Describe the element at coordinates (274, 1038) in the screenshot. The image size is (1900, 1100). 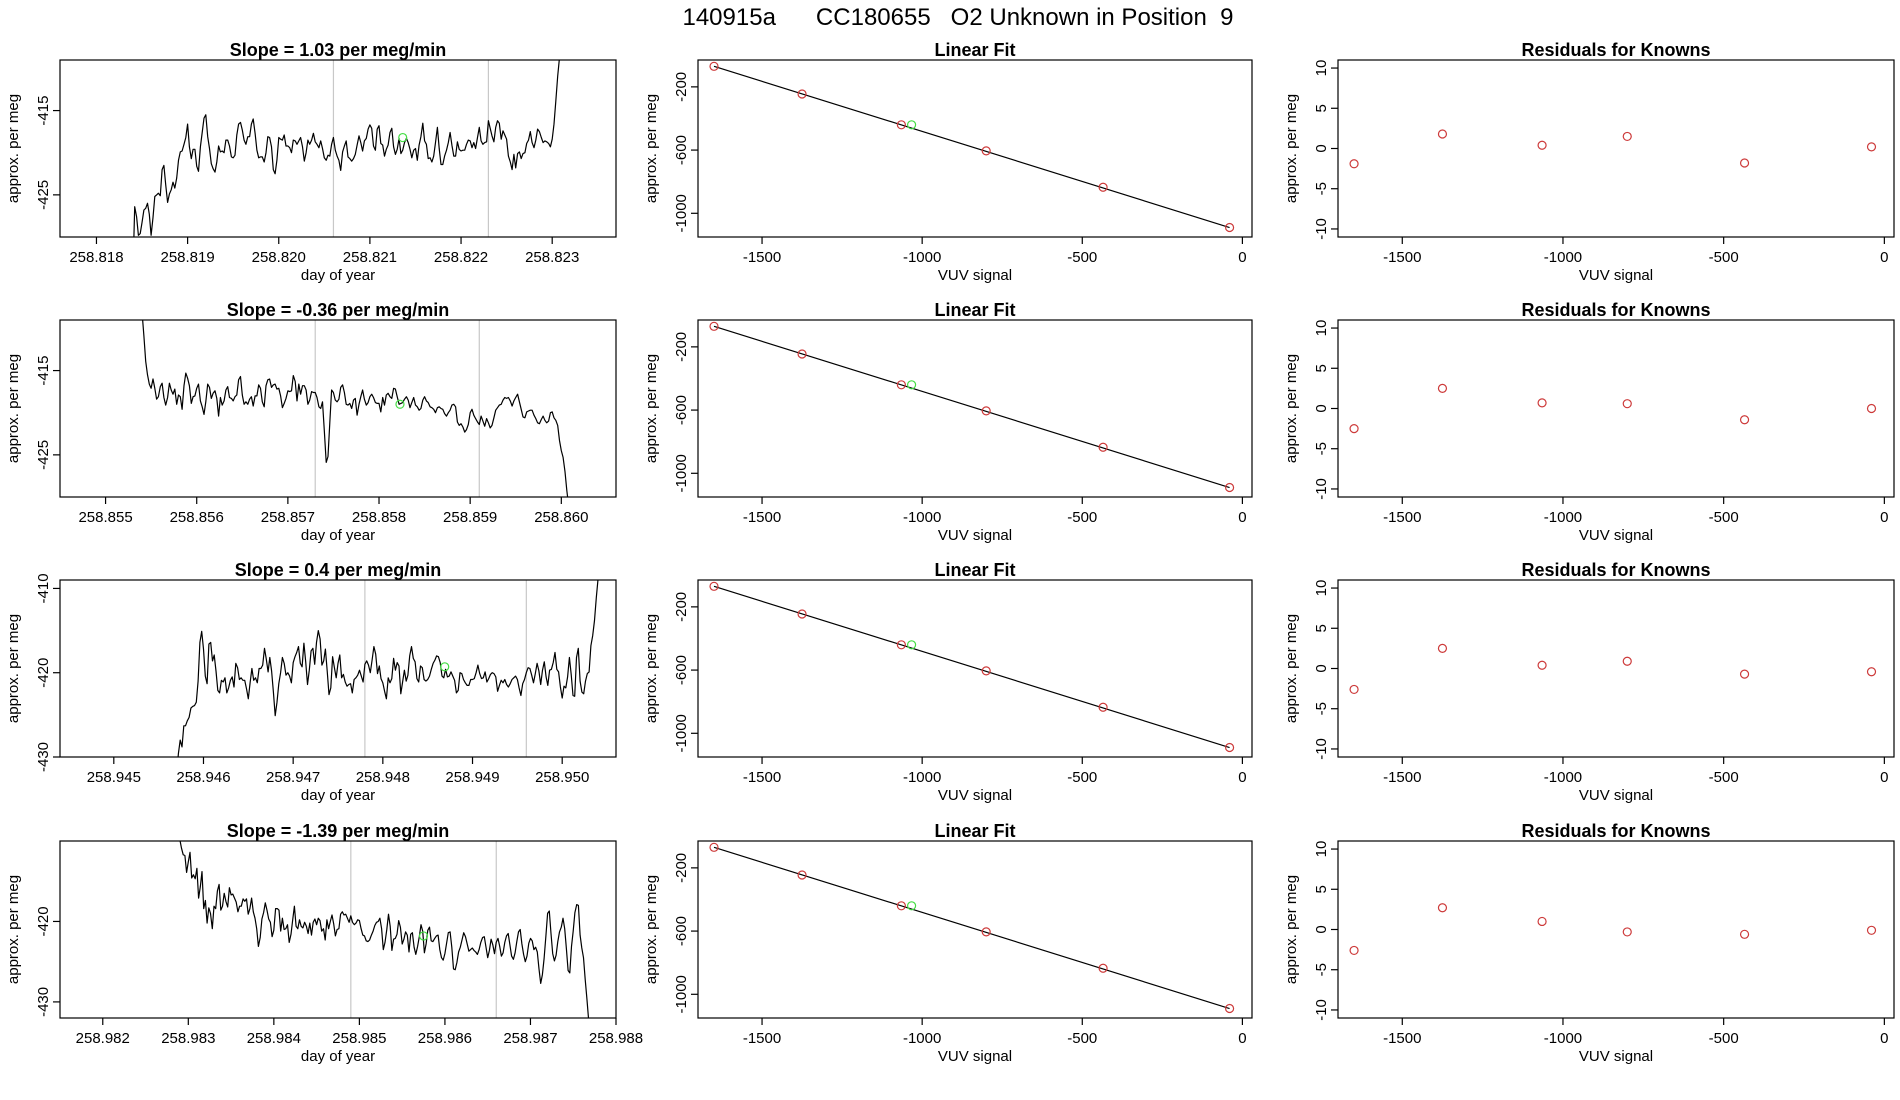
I see `x-tick-label: 258.984` at that location.